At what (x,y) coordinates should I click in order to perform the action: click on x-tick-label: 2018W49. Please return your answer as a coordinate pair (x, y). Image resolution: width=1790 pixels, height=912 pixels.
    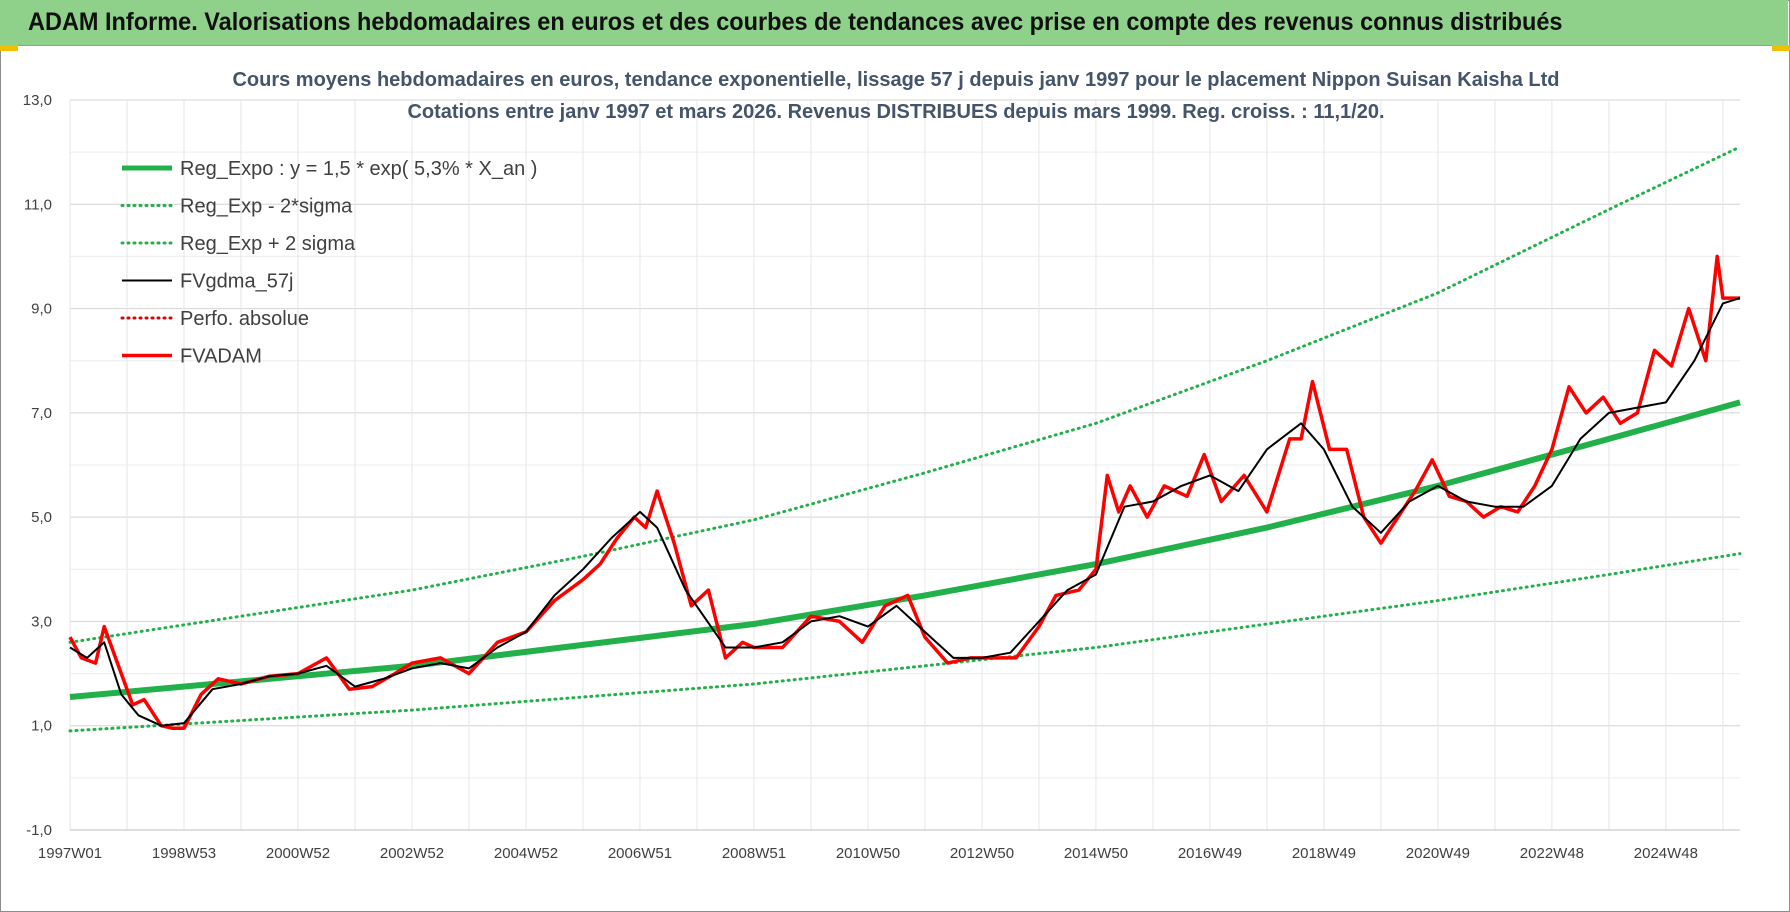
    Looking at the image, I should click on (1324, 853).